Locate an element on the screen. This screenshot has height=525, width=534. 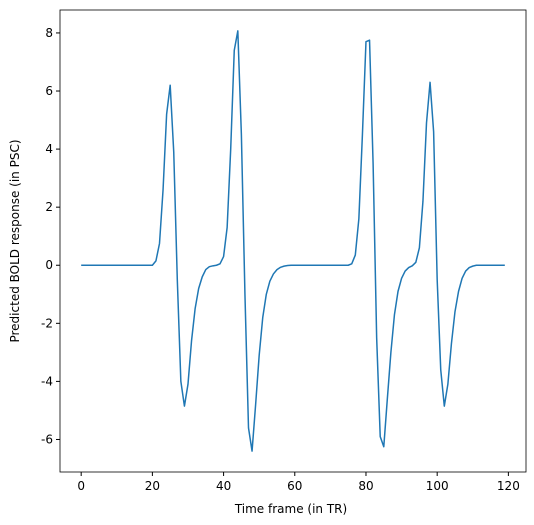
x-tick-label: 60 is located at coordinates (294, 486).